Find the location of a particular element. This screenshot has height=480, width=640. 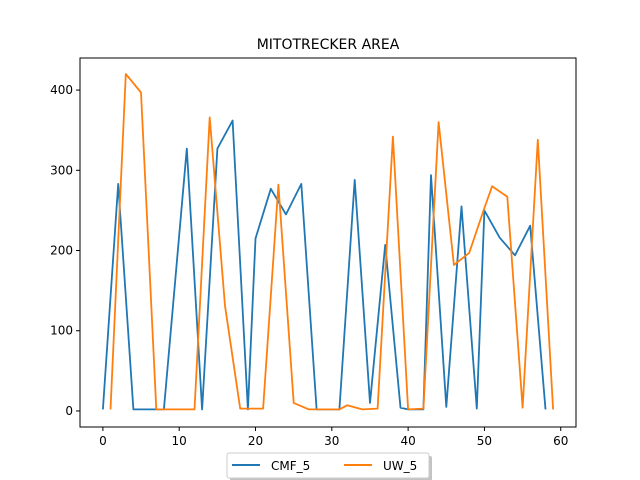

legend-box is located at coordinates (328, 465).